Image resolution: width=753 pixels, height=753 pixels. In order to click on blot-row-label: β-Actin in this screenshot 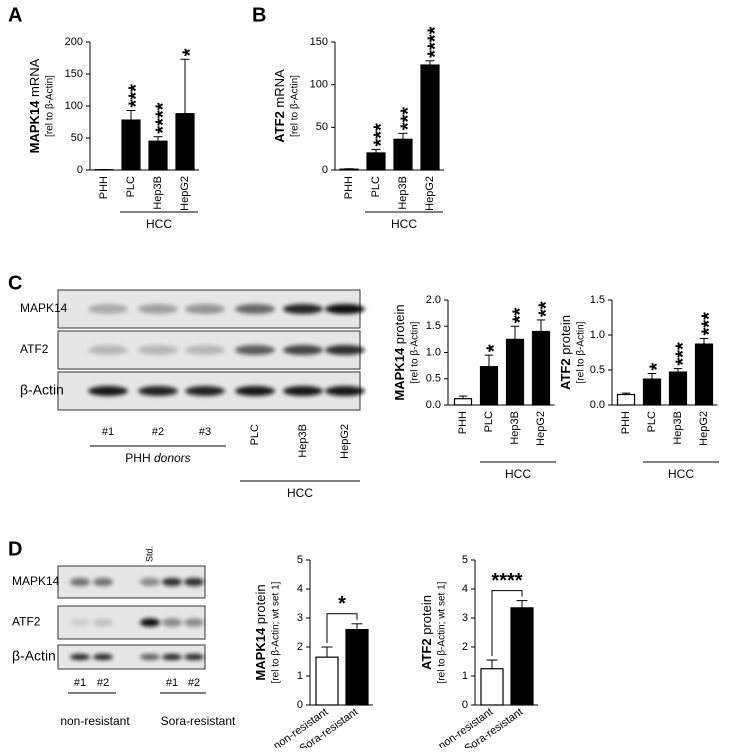, I will do `click(34, 656)`.